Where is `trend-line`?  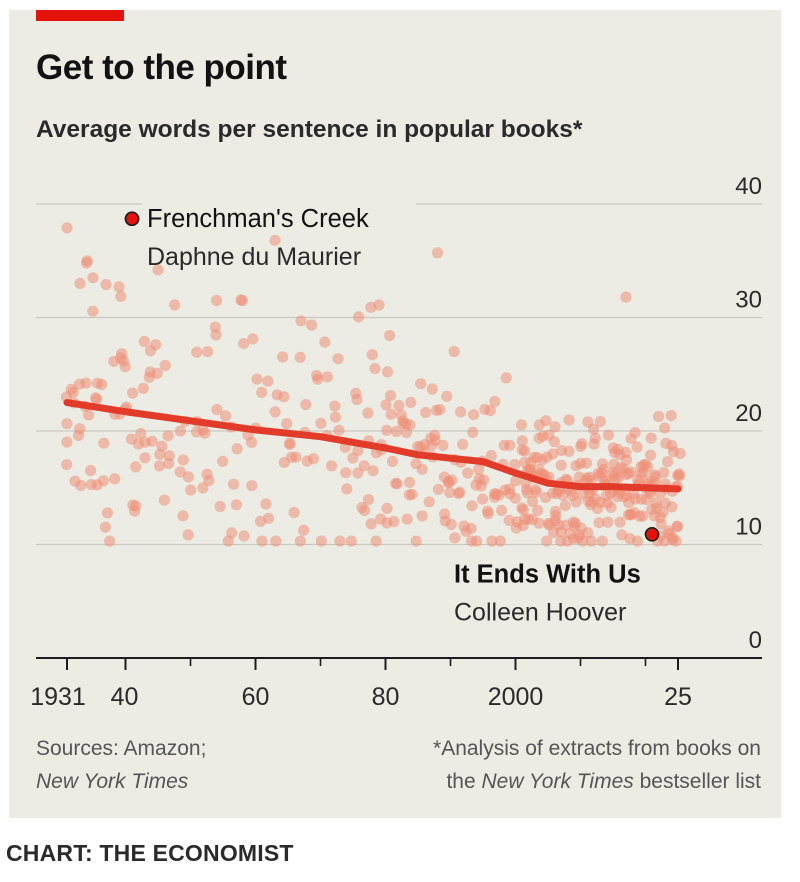
trend-line is located at coordinates (372, 446).